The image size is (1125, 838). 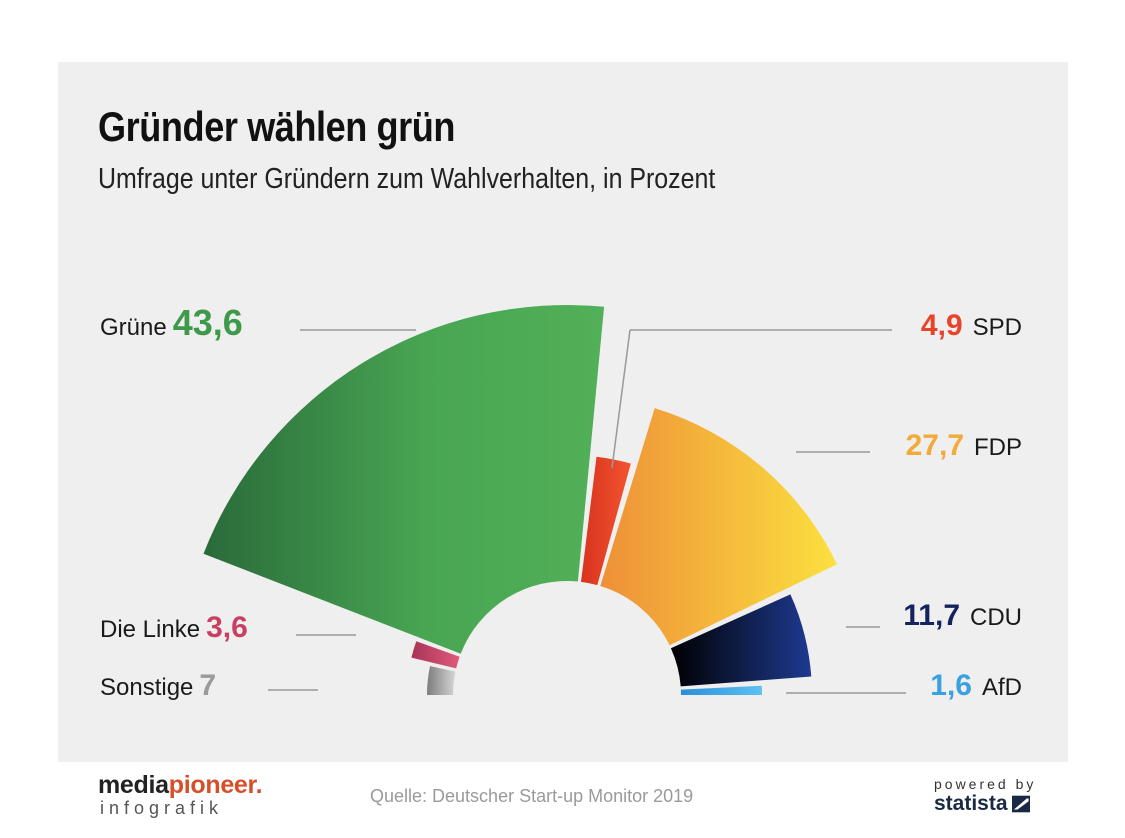 I want to click on statista-logo: powered by statista, so click(x=985, y=796).